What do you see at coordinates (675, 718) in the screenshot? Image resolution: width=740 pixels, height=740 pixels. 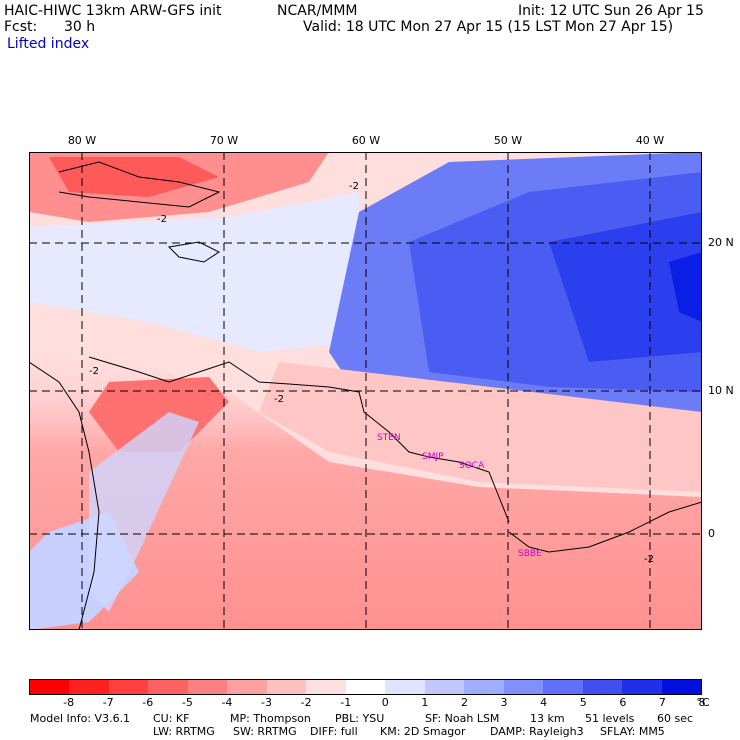 I see `footer-timestep: 60 sec` at bounding box center [675, 718].